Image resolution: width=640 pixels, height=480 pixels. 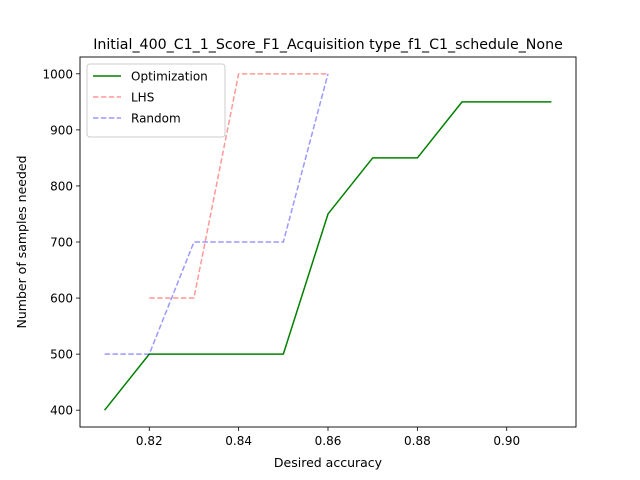 I want to click on x-tick-label: 0.90, so click(x=506, y=441).